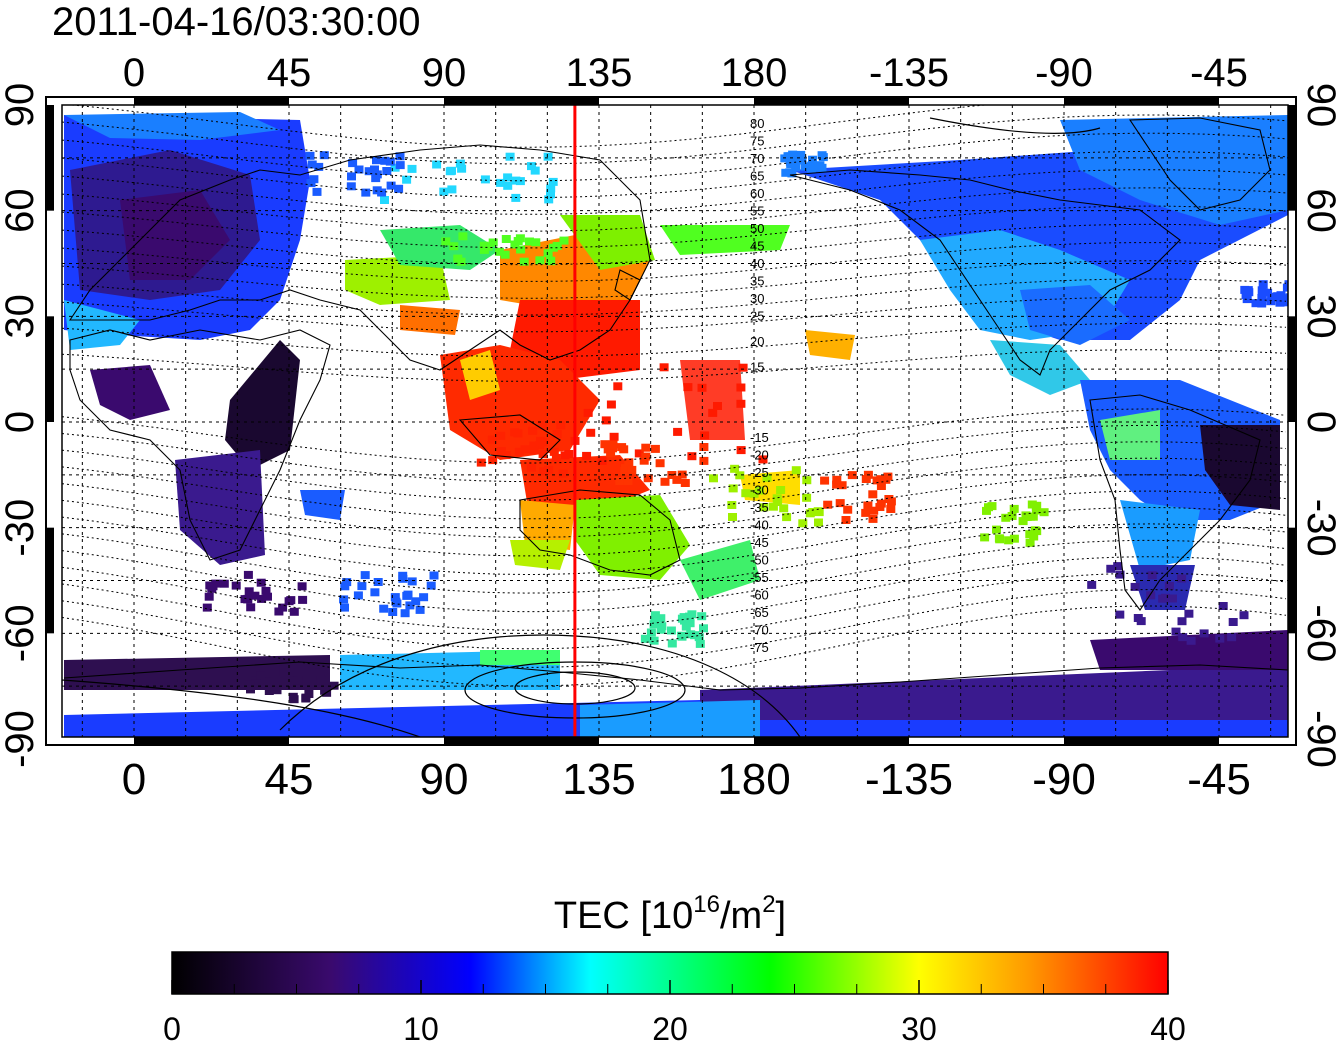 The width and height of the screenshot is (1340, 1047). What do you see at coordinates (759, 507) in the screenshot?
I see `contour-label-south: -35` at bounding box center [759, 507].